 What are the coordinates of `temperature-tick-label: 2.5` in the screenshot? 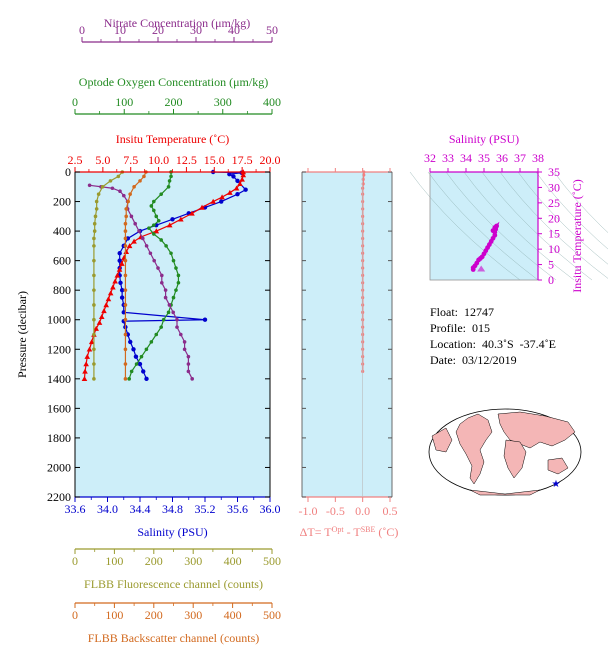 It's located at (75, 160).